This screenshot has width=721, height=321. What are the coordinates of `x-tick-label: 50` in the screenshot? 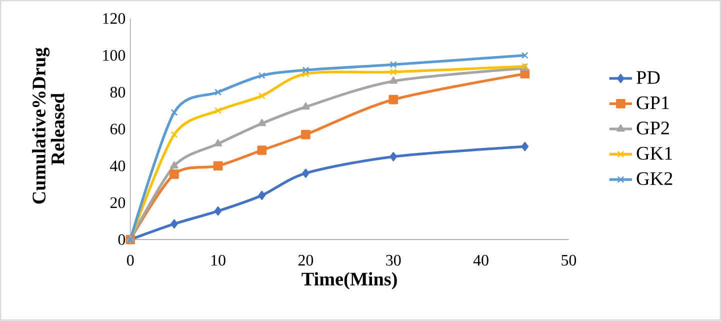 It's located at (569, 260).